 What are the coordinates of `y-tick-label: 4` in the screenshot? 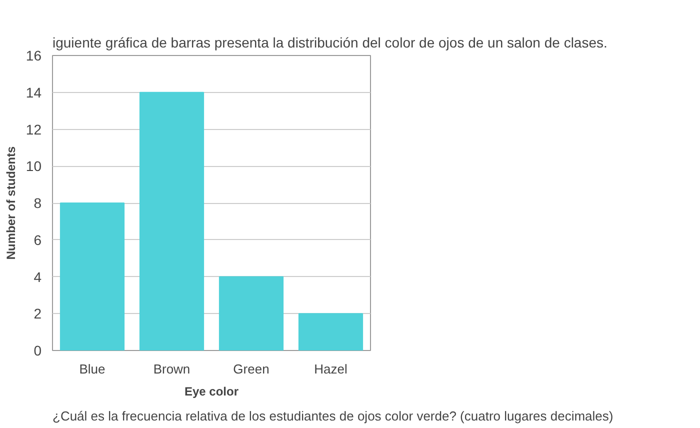 It's located at (38, 276).